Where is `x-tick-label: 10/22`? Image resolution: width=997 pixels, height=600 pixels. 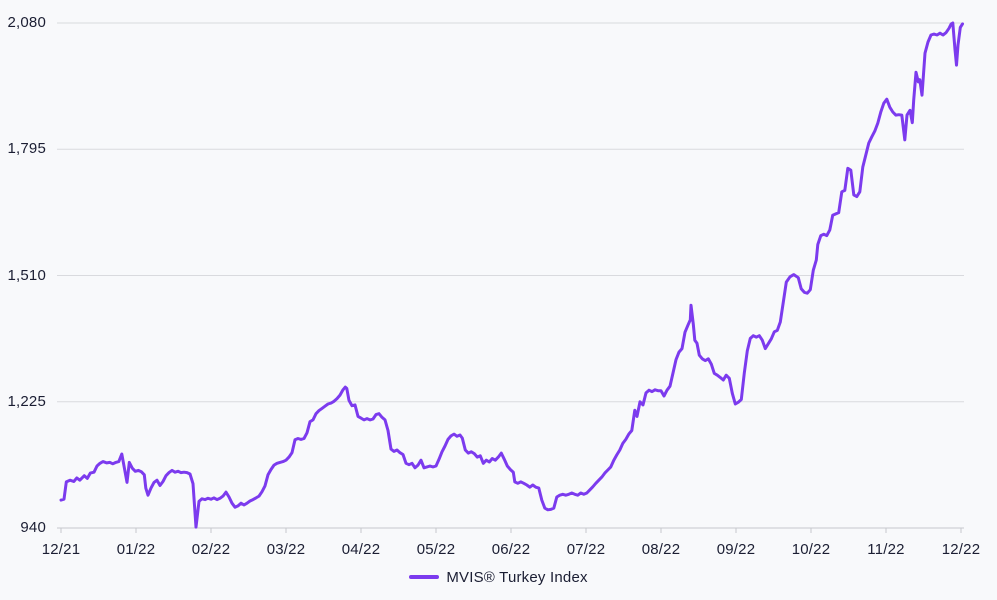
x-tick-label: 10/22 is located at coordinates (811, 549).